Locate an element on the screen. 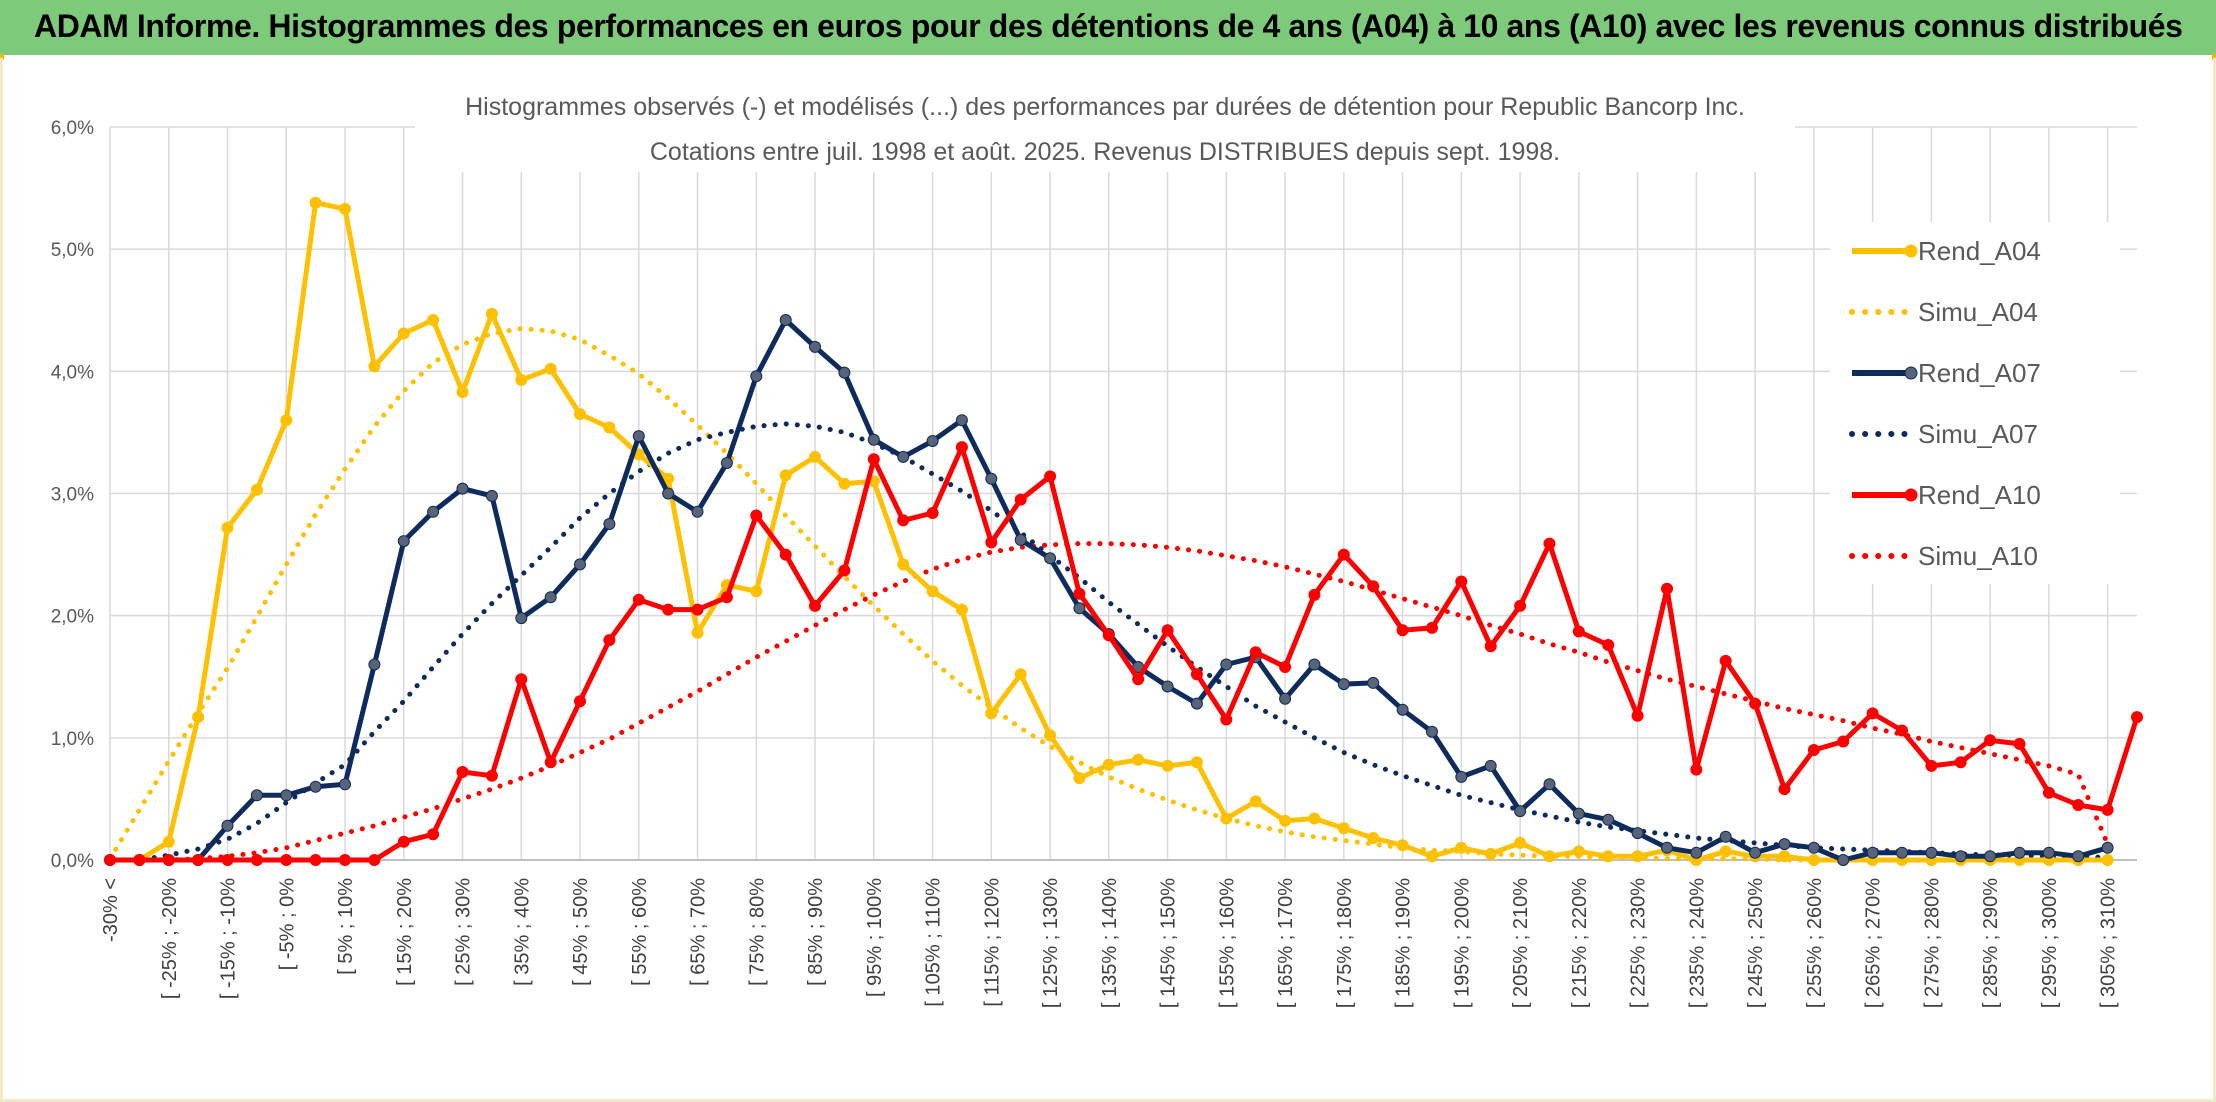 The width and height of the screenshot is (2216, 1102). legend-item-Simu_A10: Simu_A10 is located at coordinates (1943, 556).